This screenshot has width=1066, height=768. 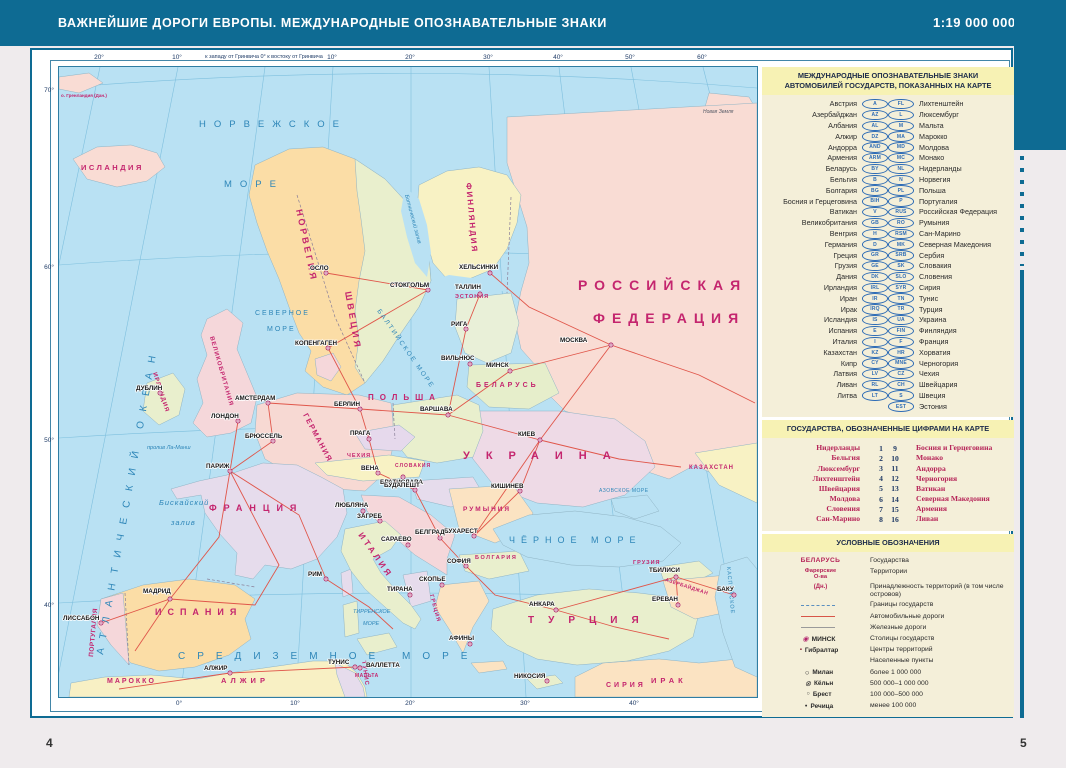 What do you see at coordinates (932, 158) in the screenshot?
I see `country-name: Монако` at bounding box center [932, 158].